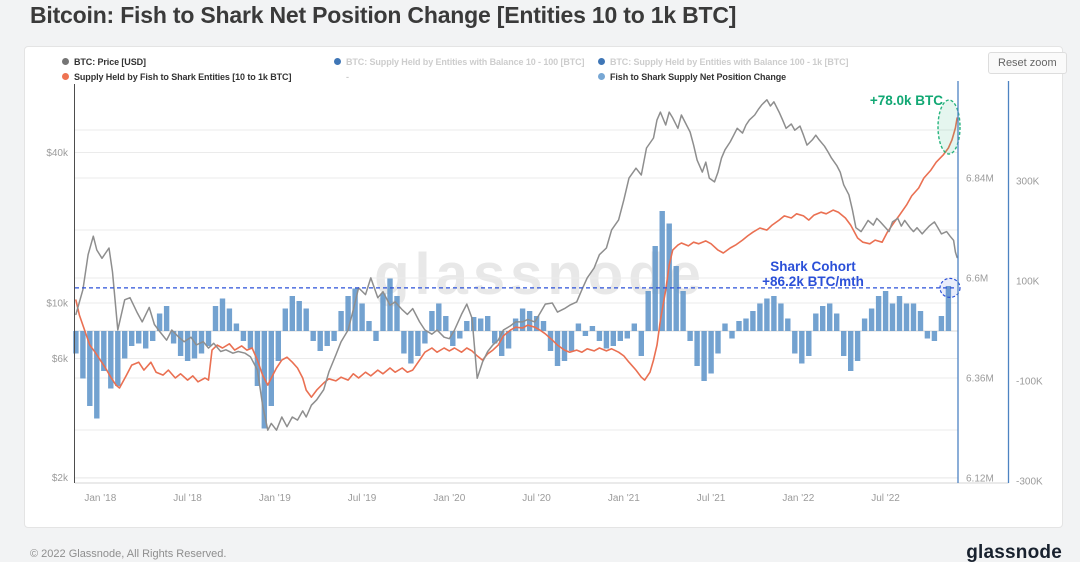  I want to click on legend-item: Fish to Shark Supply Net Position Change, so click(723, 76).